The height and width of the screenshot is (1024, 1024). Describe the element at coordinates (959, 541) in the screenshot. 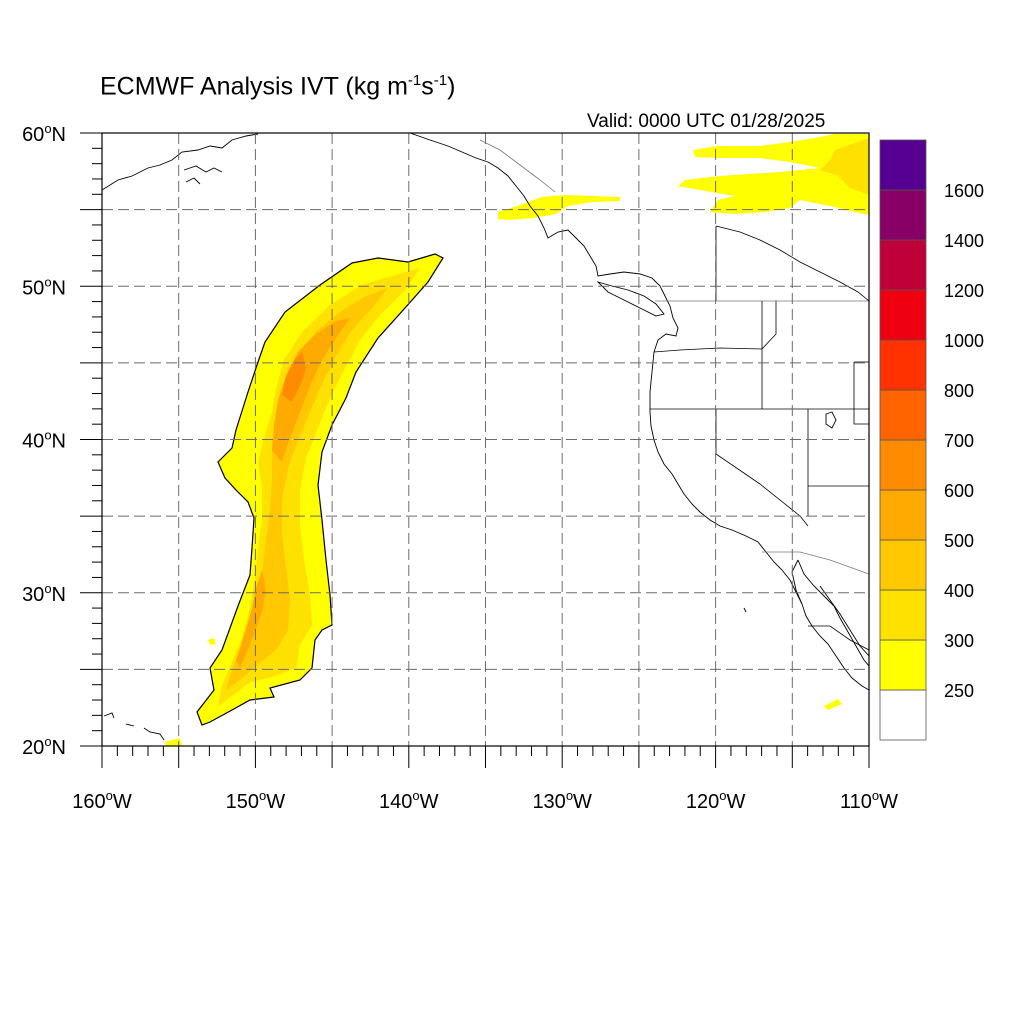

I see `colorbar-level-label: 500` at that location.